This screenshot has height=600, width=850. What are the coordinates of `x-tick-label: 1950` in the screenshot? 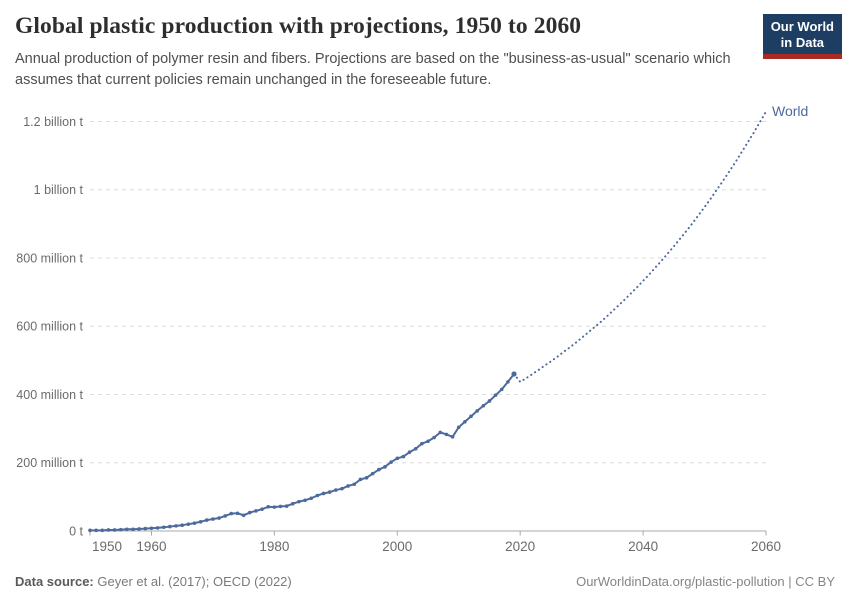 It's located at (107, 546).